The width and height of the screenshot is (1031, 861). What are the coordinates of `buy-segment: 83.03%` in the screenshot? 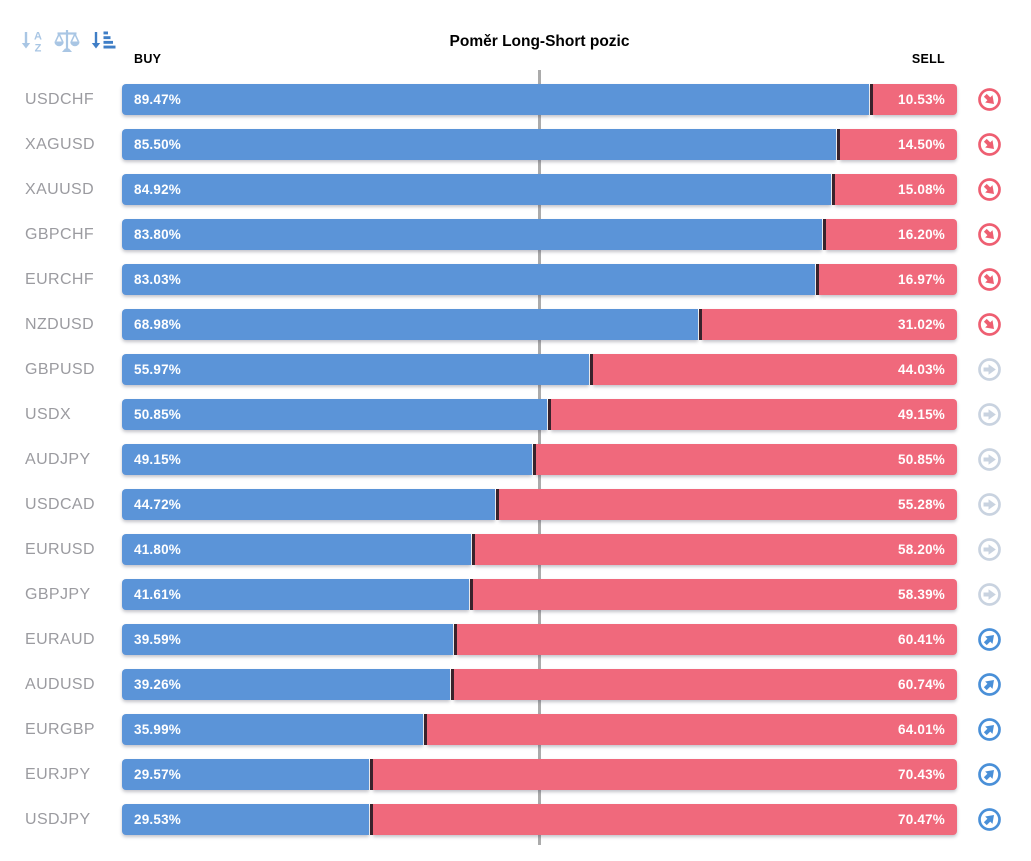 It's located at (469, 279).